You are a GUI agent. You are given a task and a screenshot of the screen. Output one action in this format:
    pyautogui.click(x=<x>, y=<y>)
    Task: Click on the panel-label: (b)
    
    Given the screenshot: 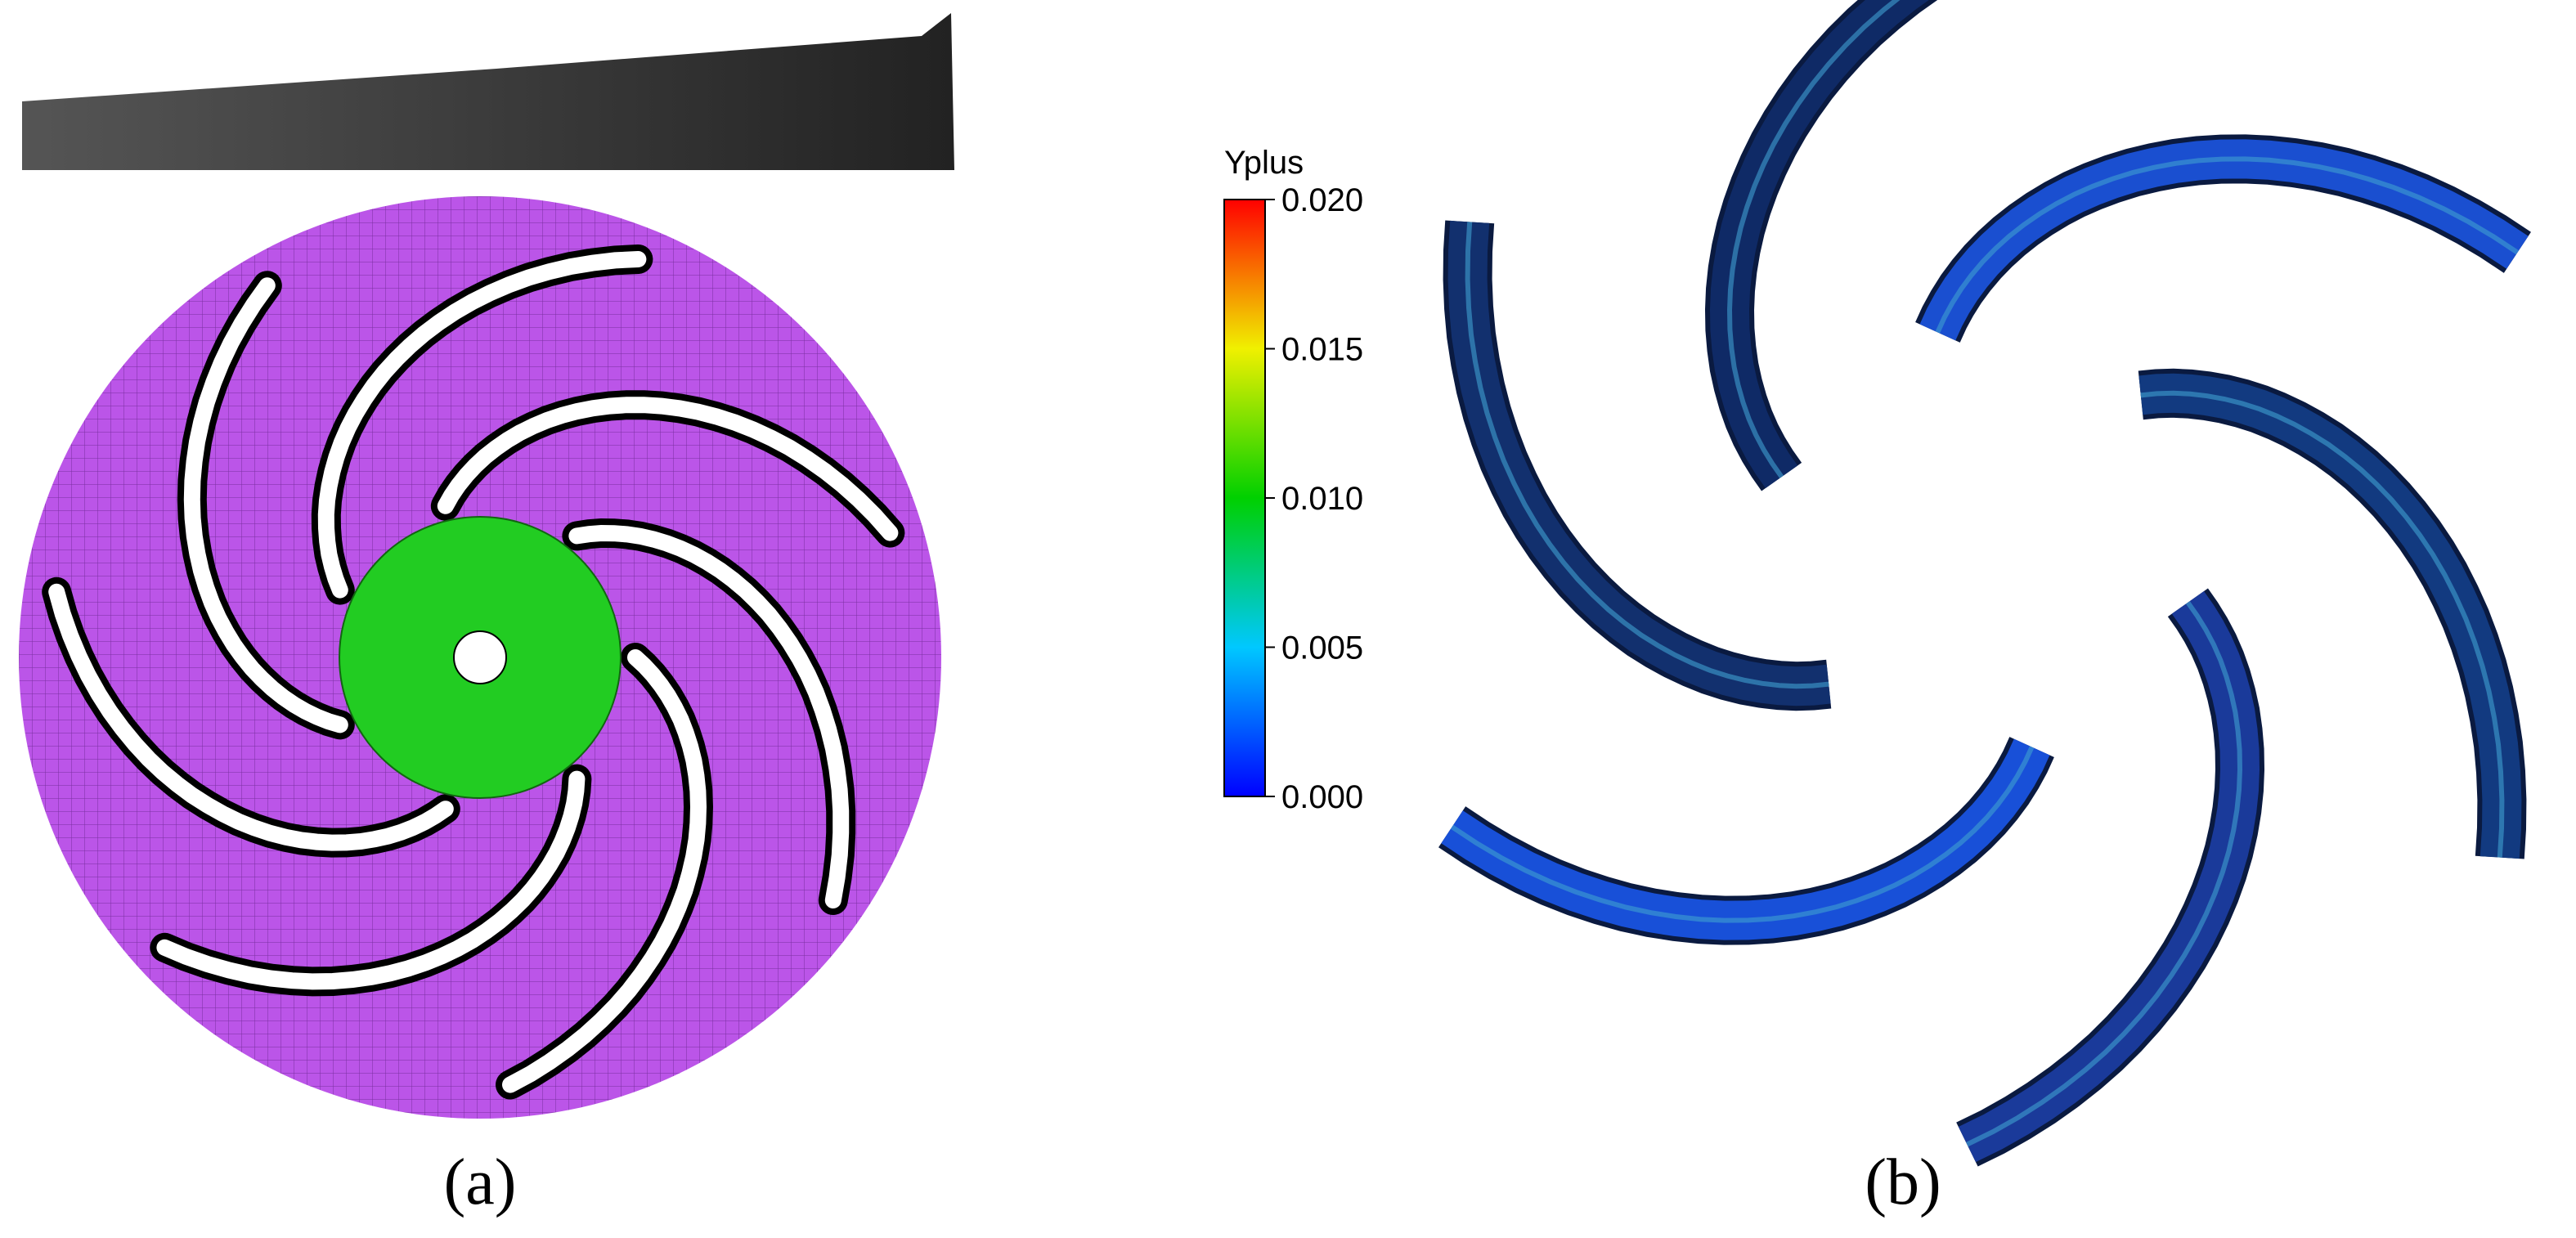 What is the action you would take?
    pyautogui.click(x=1903, y=1182)
    